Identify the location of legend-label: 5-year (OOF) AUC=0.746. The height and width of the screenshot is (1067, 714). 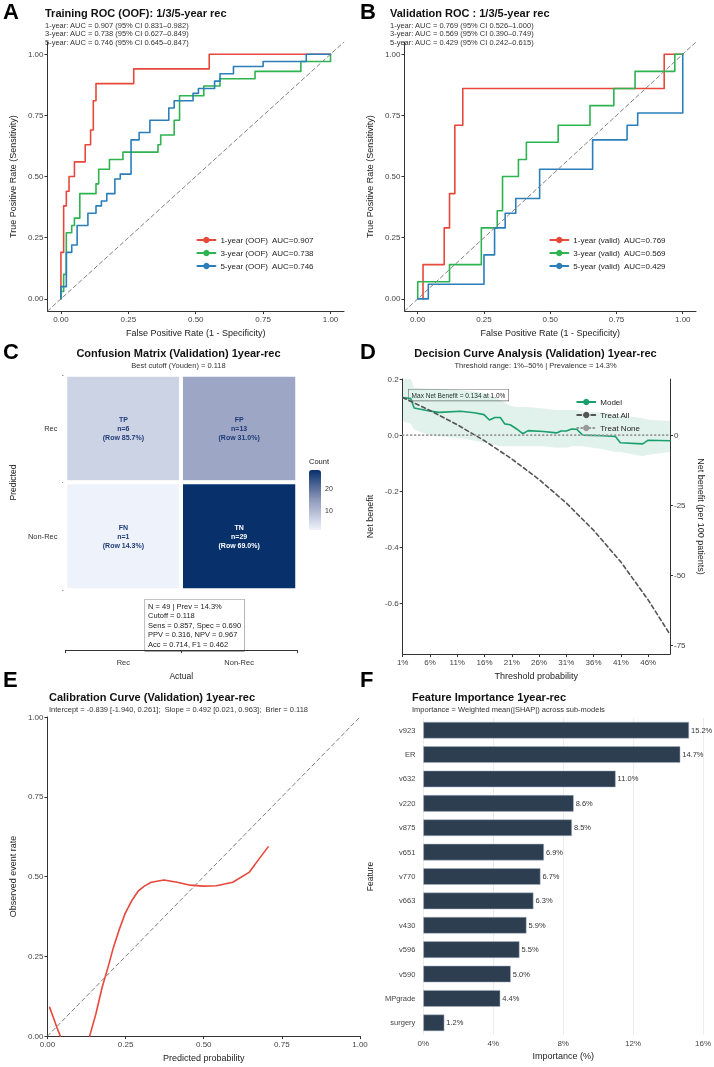
(267, 266).